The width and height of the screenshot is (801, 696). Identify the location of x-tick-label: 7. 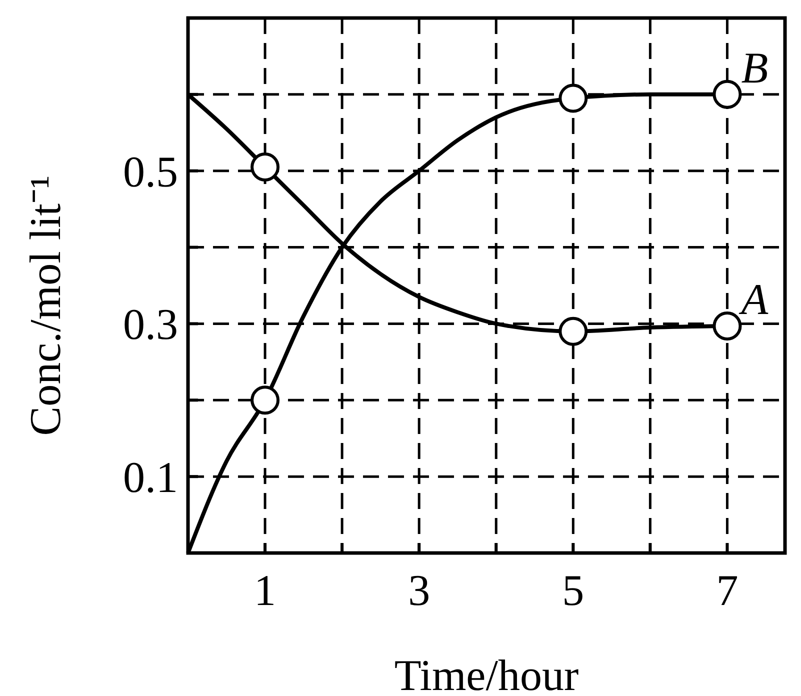
(727, 590).